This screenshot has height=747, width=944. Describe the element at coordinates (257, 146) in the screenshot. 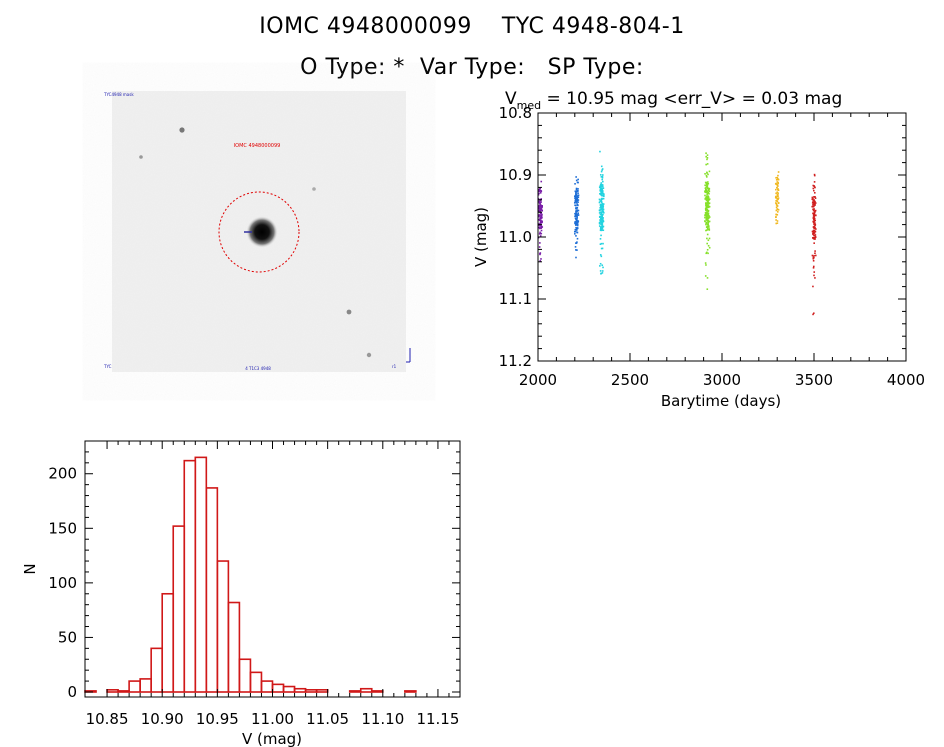

I see `target-label: IOMC 4948000099` at that location.